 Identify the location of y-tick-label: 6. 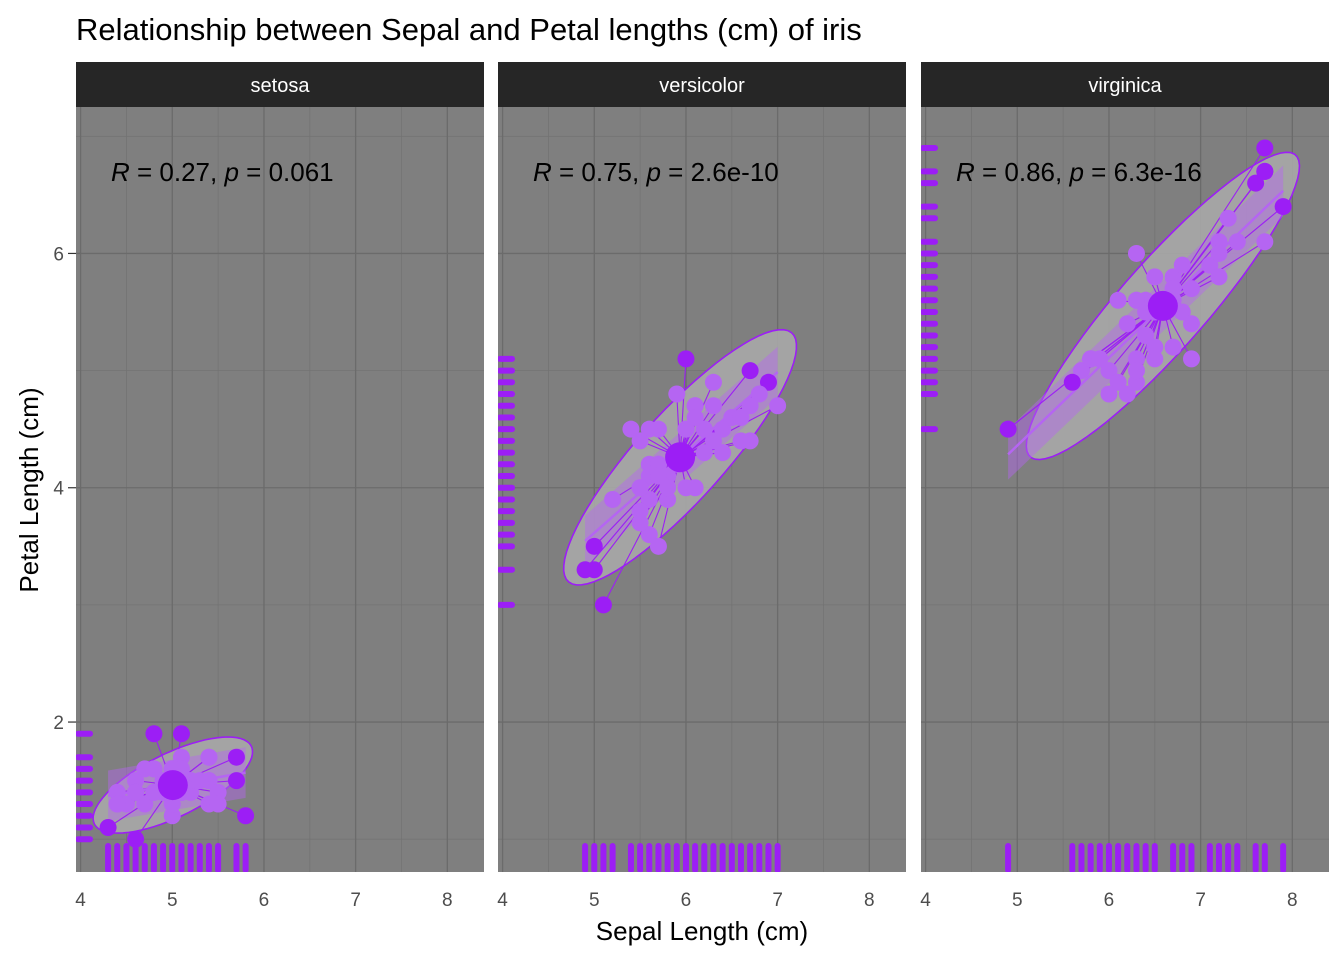
(58, 254).